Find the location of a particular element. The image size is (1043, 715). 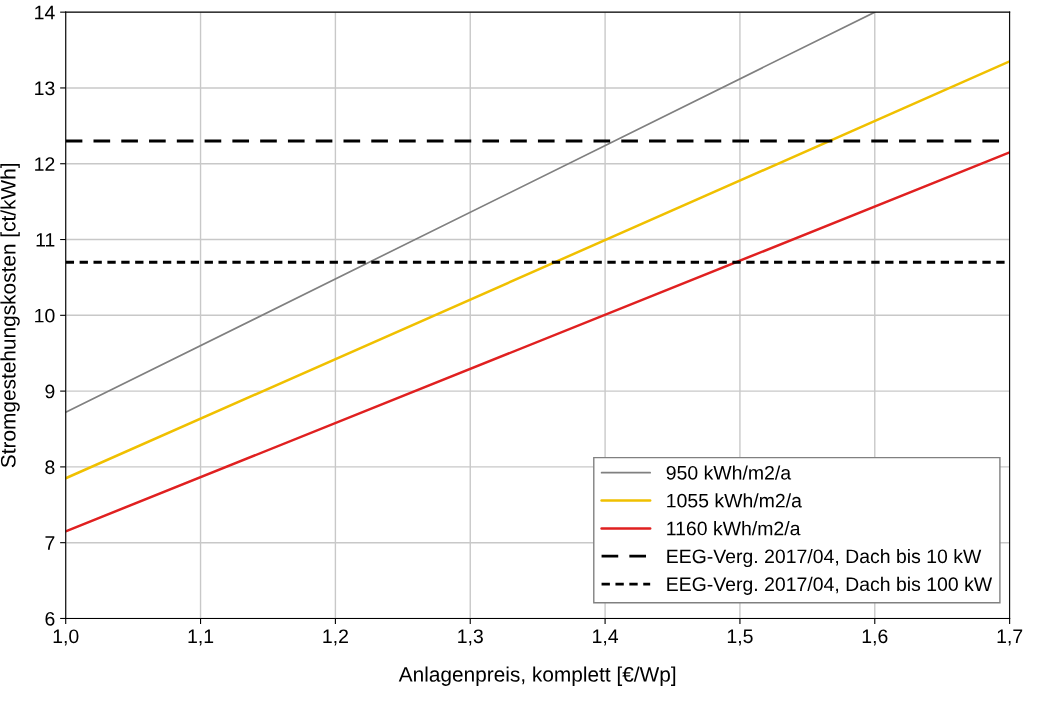

y-tick-label: 8 is located at coordinates (50, 467).